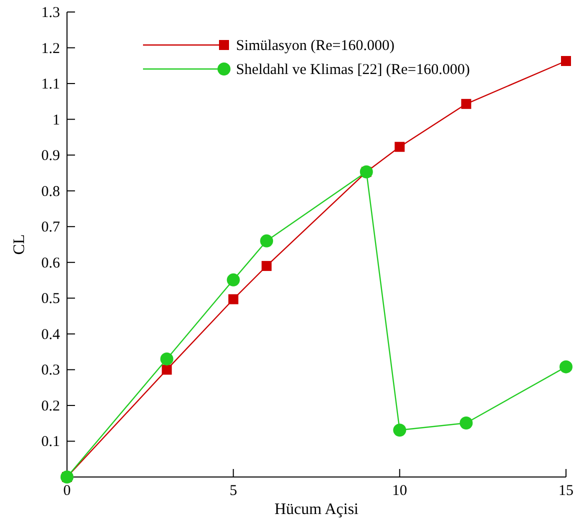 The image size is (581, 523). I want to click on y-tick-label: 0.5, so click(50, 299).